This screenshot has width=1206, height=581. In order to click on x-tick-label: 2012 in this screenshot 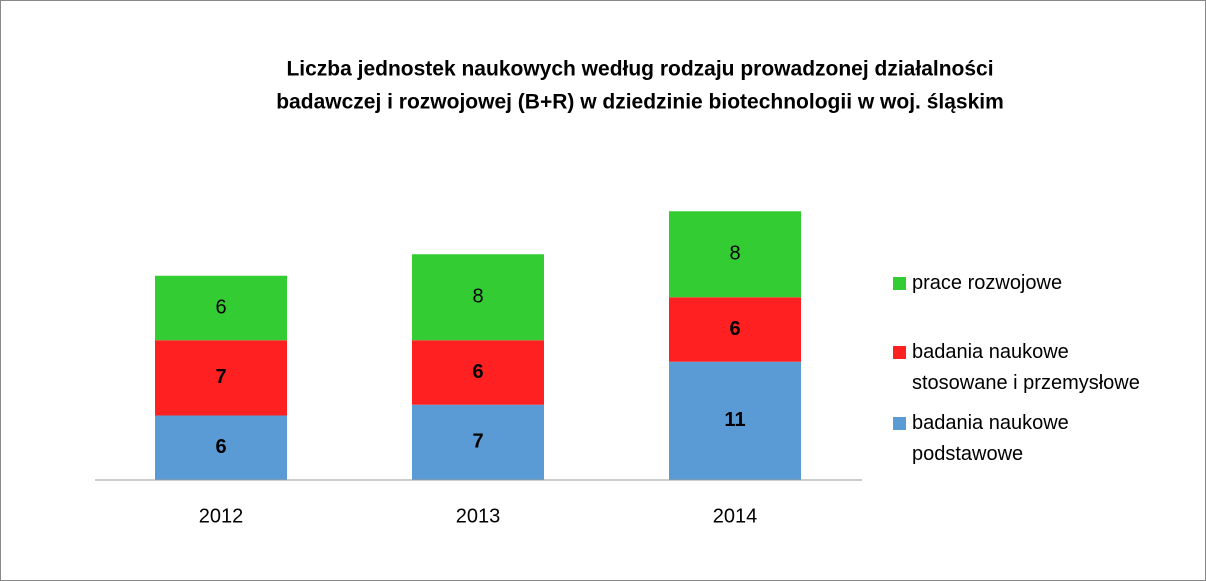, I will do `click(221, 516)`.